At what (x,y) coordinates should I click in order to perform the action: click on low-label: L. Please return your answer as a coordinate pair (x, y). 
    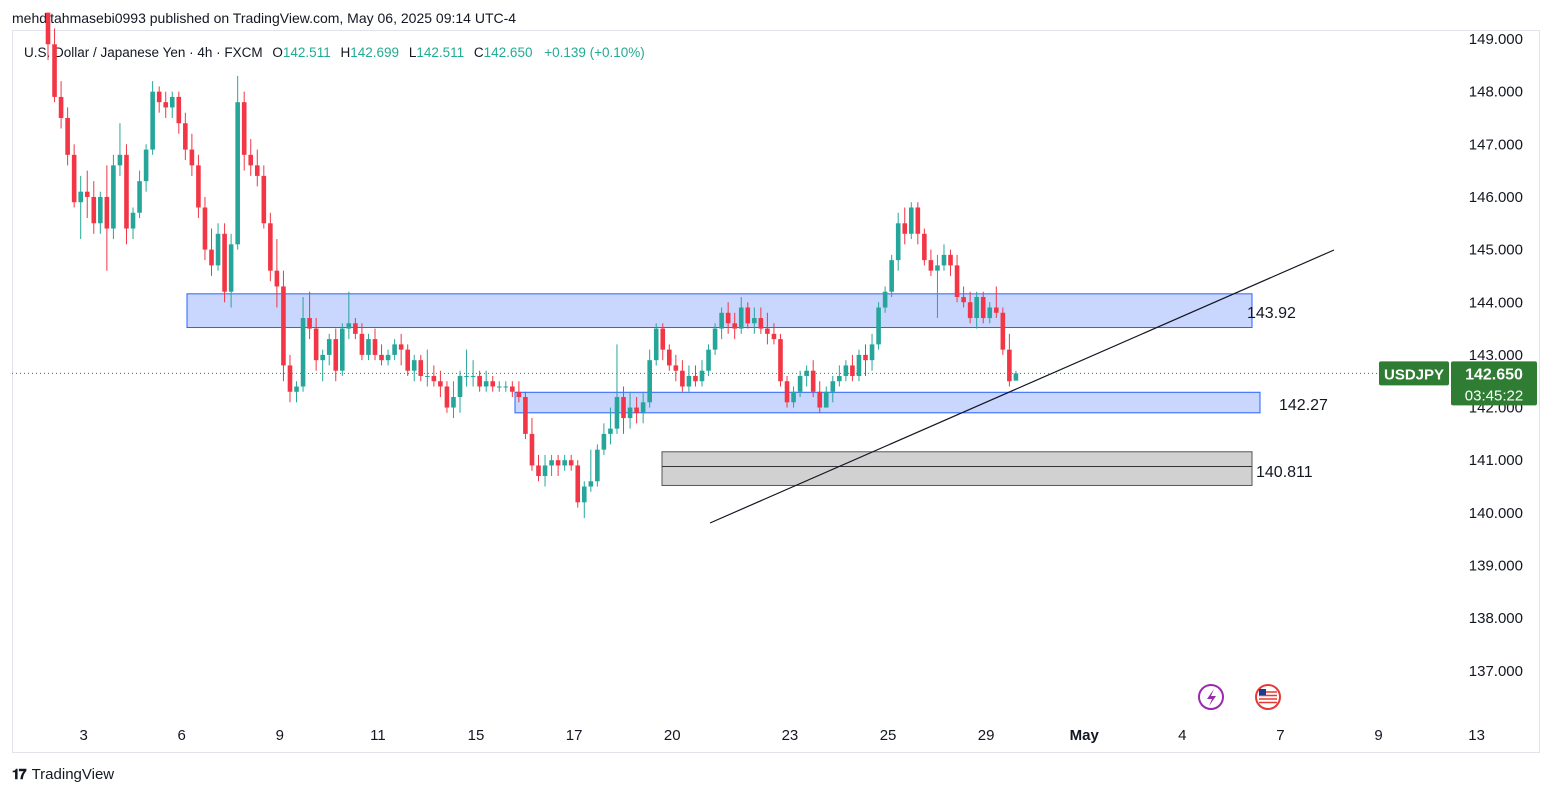
    Looking at the image, I should click on (412, 52).